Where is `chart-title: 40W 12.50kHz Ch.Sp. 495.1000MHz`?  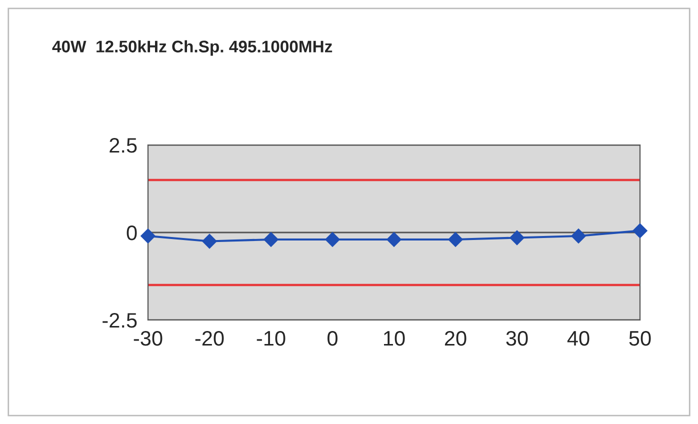
chart-title: 40W 12.50kHz Ch.Sp. 495.1000MHz is located at coordinates (192, 48).